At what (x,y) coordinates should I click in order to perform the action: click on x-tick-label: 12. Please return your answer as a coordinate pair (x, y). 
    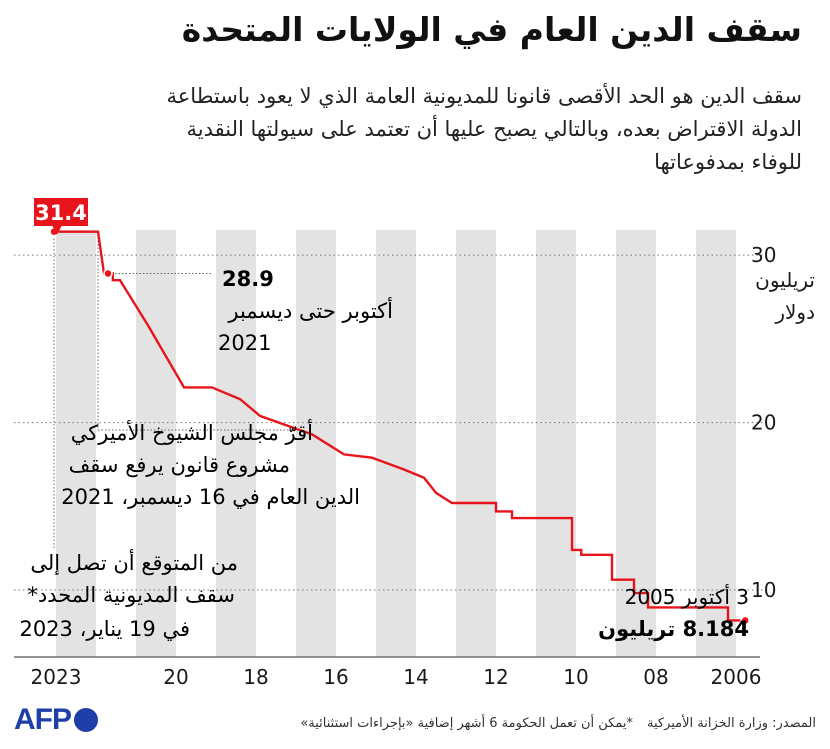
    Looking at the image, I should click on (495, 677).